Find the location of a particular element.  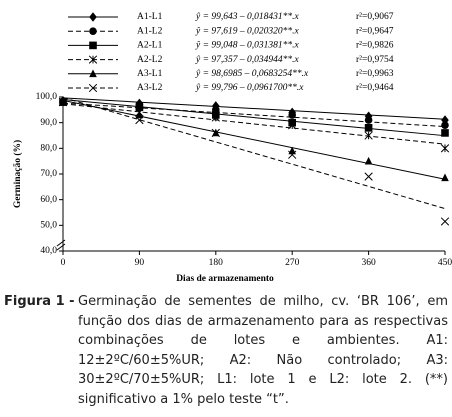

y-axis-label: Germinação (%) is located at coordinates (17, 174).